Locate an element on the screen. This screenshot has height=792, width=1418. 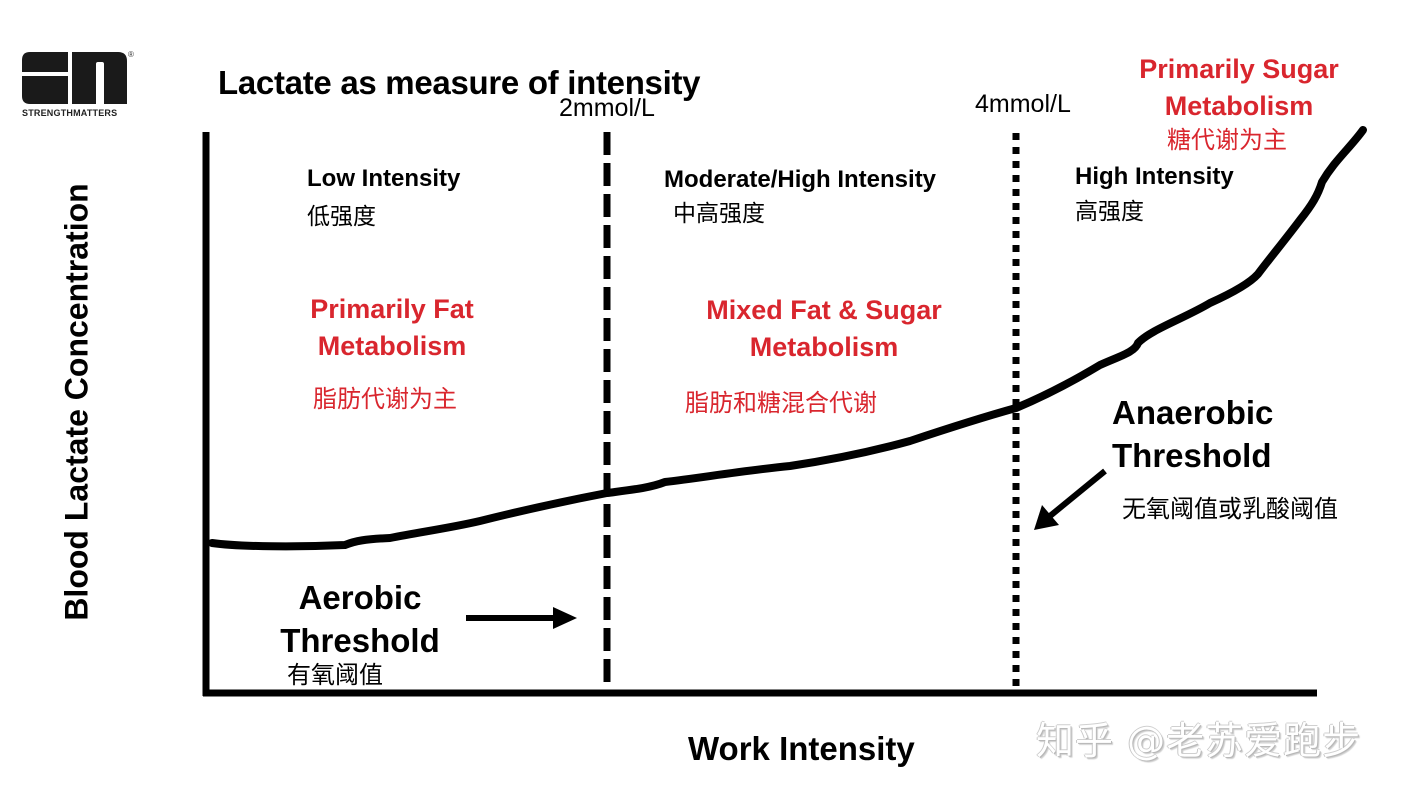
logo-wordmark: STRENGTHMATTERS is located at coordinates (70, 113).